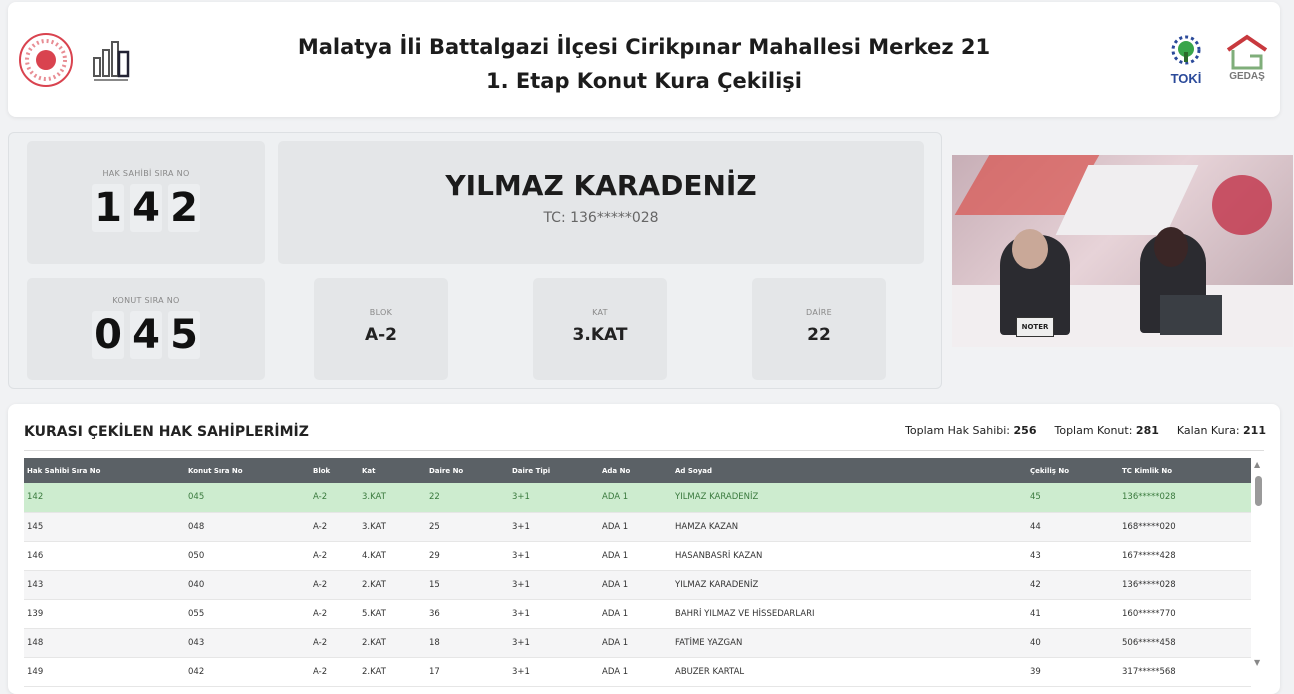 Image resolution: width=1294 pixels, height=694 pixels. What do you see at coordinates (104, 556) in the screenshot?
I see `table-cell: 146` at bounding box center [104, 556].